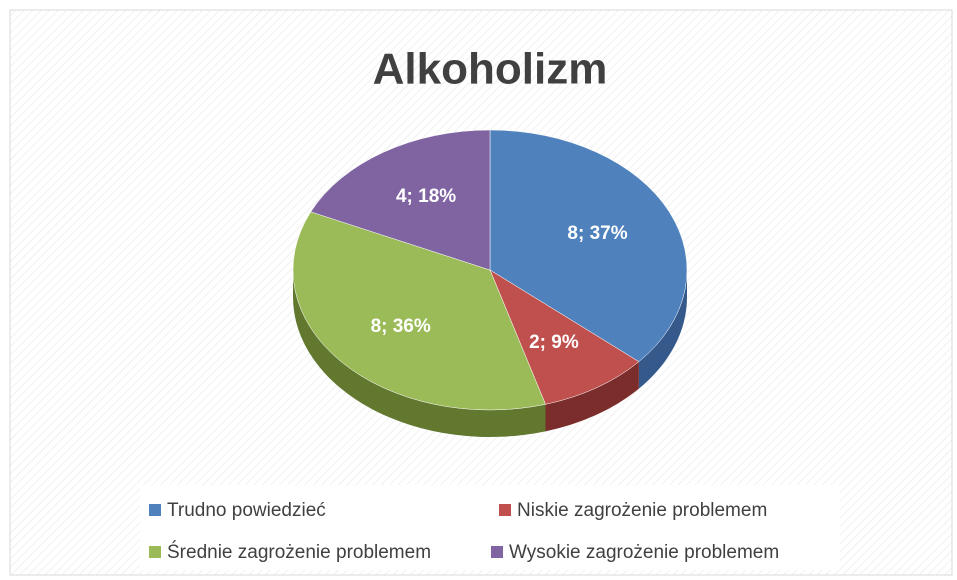  What do you see at coordinates (401, 326) in the screenshot?
I see `data-label: 8; 36%` at bounding box center [401, 326].